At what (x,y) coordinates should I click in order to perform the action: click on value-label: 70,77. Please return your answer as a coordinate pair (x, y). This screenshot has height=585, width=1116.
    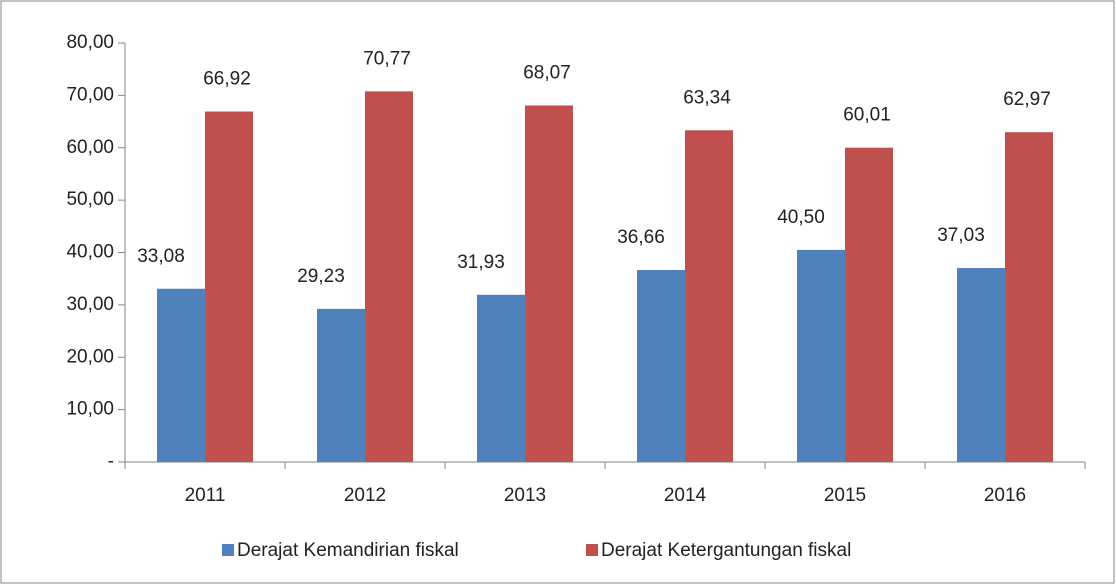
    Looking at the image, I should click on (387, 58).